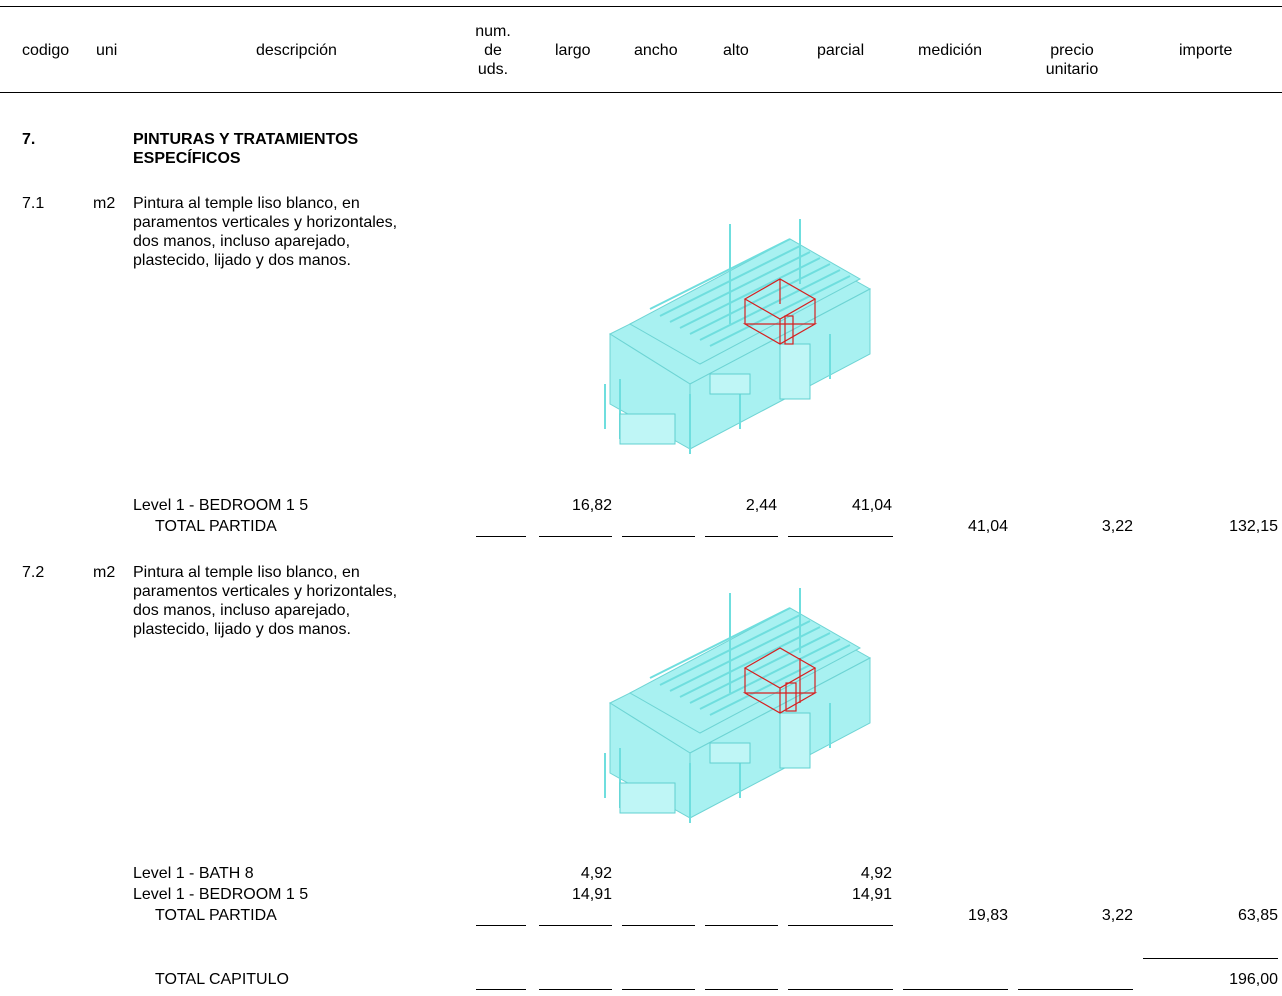 This screenshot has height=996, width=1282. What do you see at coordinates (493, 69) in the screenshot?
I see `header-num-line3: uds.` at bounding box center [493, 69].